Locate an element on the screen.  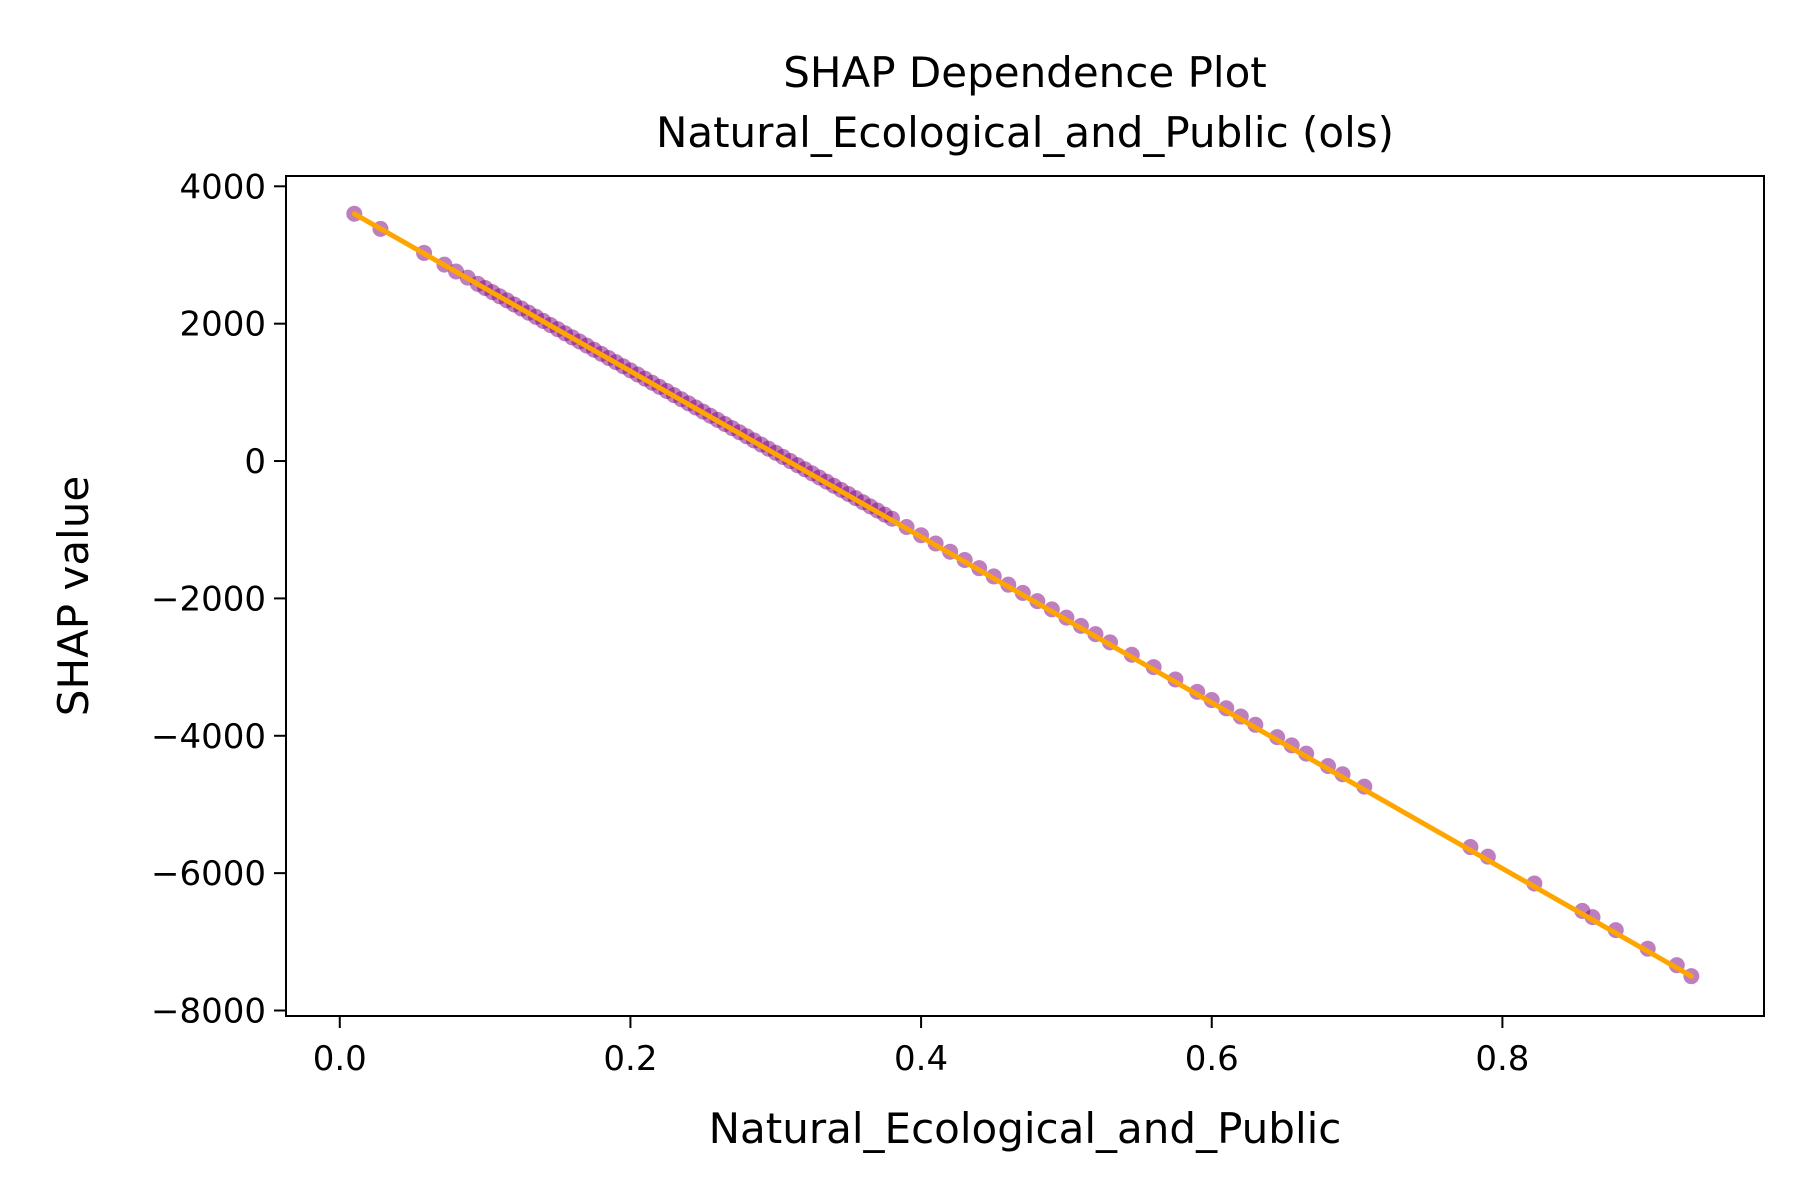
x-axis-ticks: 0.0 0.2 0.4 0.6 0.8 is located at coordinates (921, 1047).